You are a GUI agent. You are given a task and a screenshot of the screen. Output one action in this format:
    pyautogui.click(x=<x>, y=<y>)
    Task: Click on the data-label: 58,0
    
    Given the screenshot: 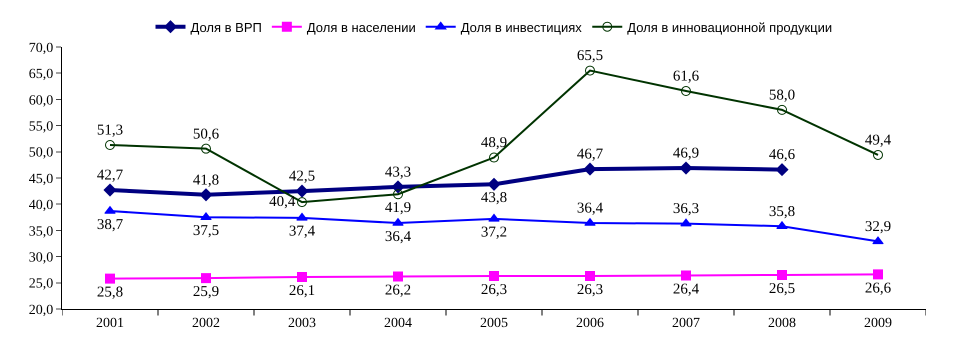 What is the action you would take?
    pyautogui.click(x=782, y=96)
    